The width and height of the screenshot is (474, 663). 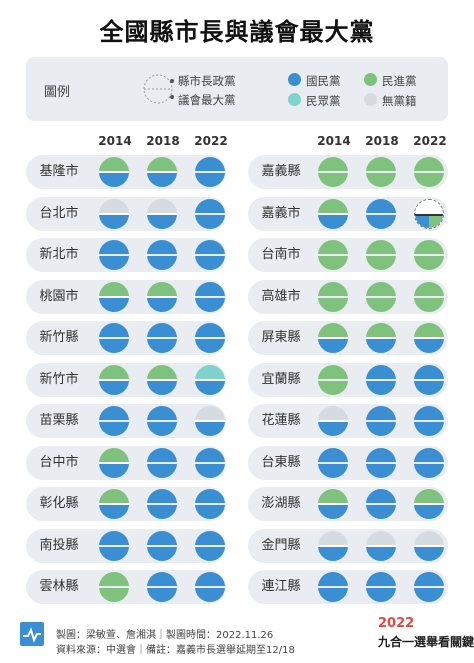 What do you see at coordinates (281, 545) in the screenshot?
I see `city-name: 金門縣` at bounding box center [281, 545].